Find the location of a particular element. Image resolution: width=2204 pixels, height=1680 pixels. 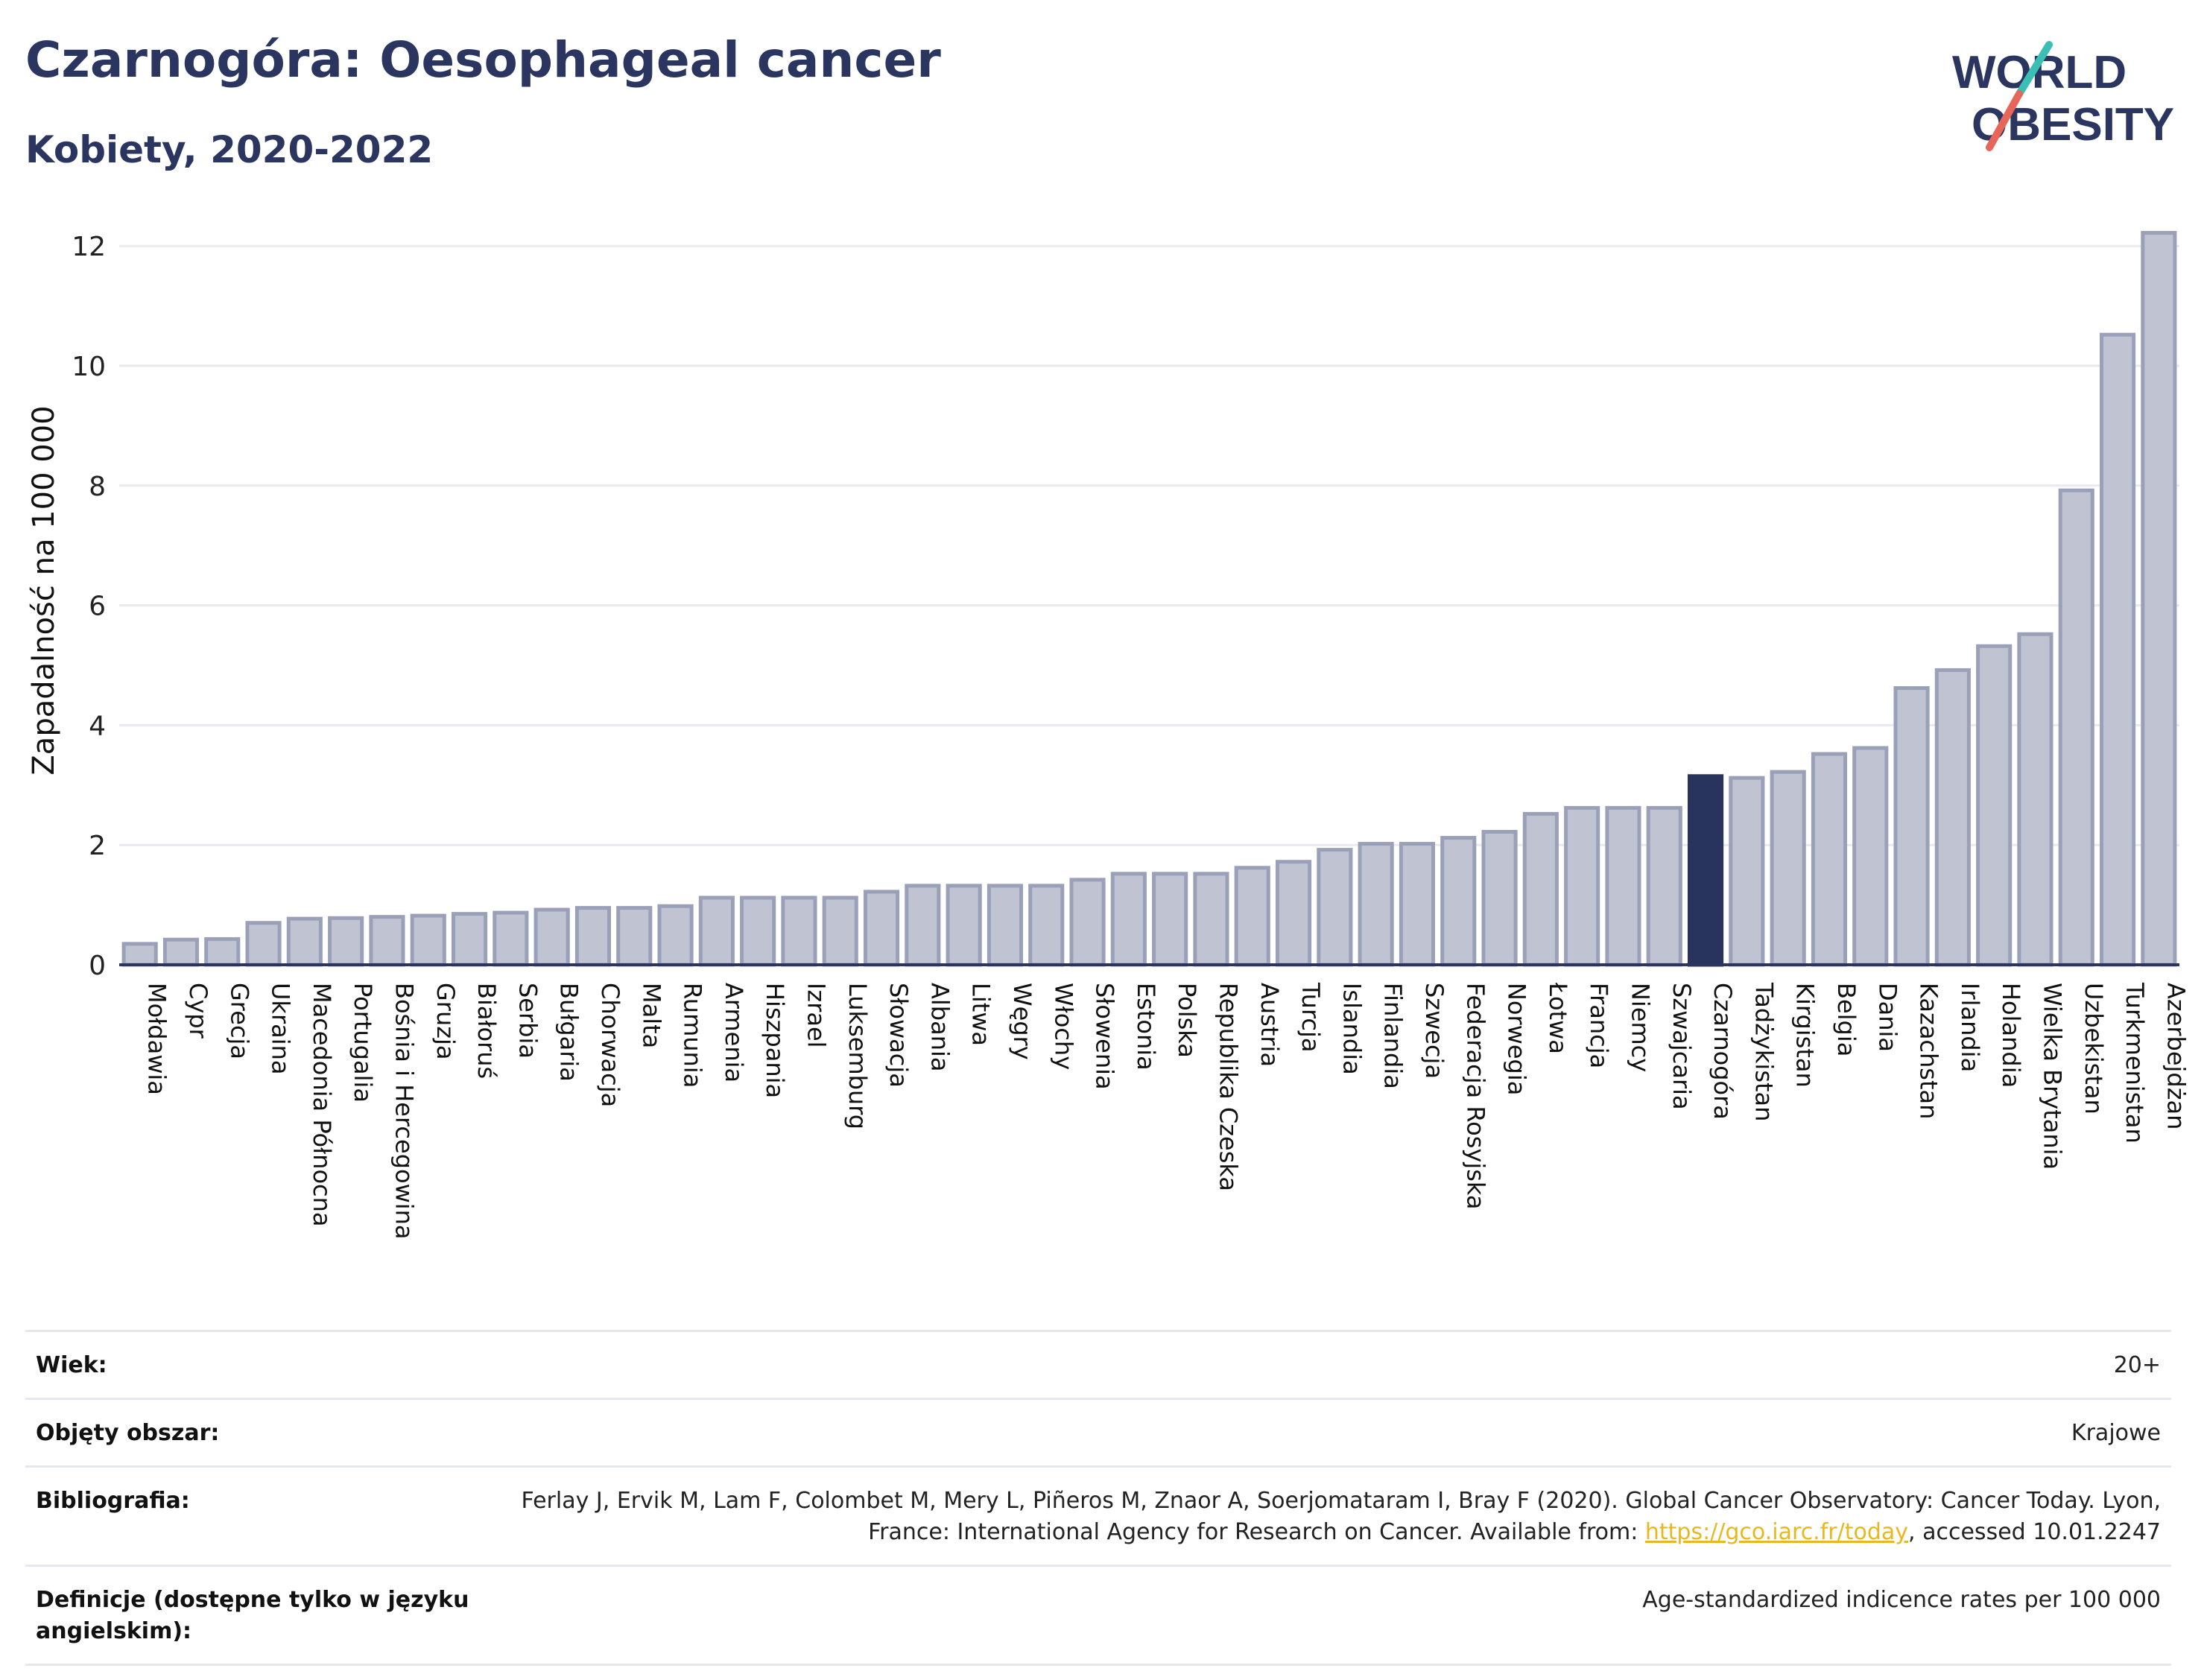

meta-value-age: 20+ is located at coordinates (2137, 1365).